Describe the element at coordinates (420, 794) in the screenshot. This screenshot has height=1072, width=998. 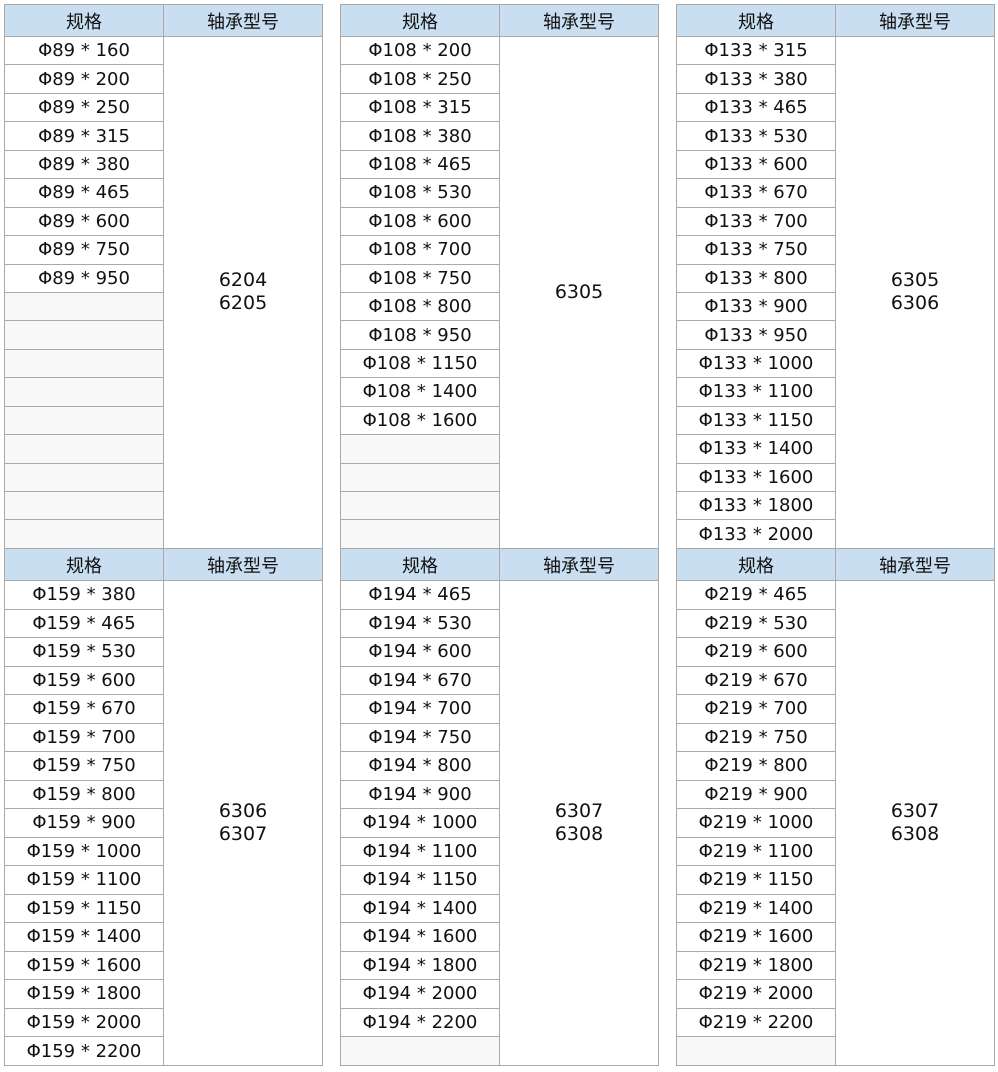
I see `spec-cell: Φ194 * 900` at that location.